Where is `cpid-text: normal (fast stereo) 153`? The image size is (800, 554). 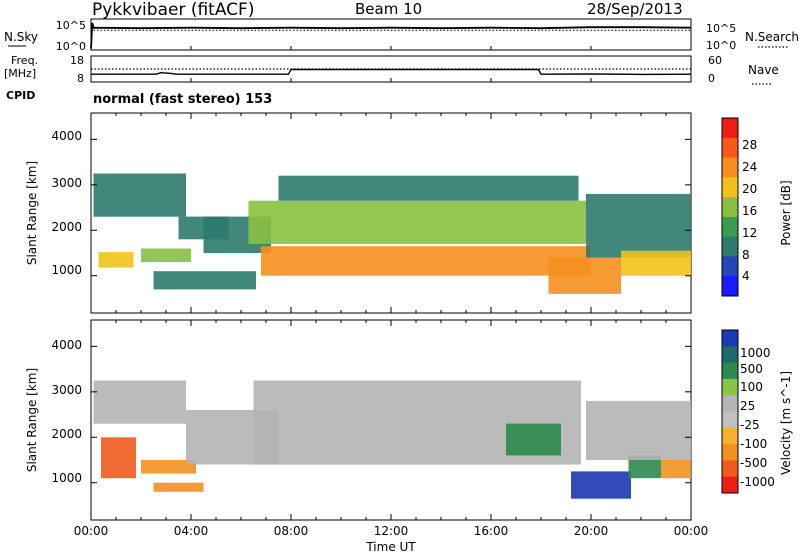 cpid-text: normal (fast stereo) 153 is located at coordinates (183, 99).